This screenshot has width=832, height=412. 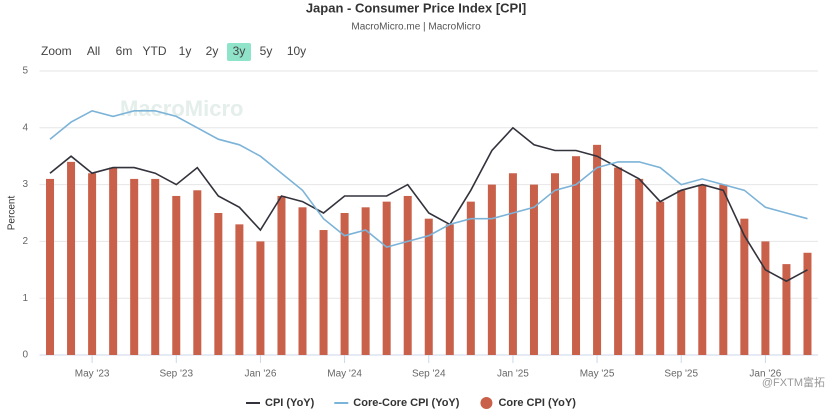 What do you see at coordinates (290, 403) in the screenshot?
I see `legend-label: CPI (YoY)` at bounding box center [290, 403].